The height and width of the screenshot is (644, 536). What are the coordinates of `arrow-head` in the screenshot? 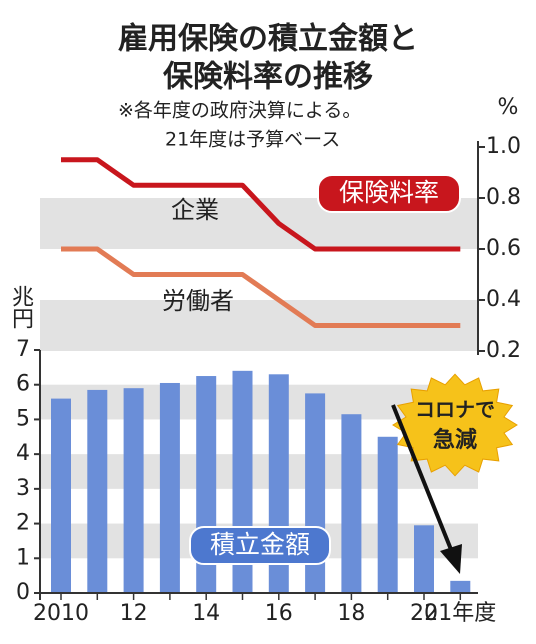 It's located at (451, 559).